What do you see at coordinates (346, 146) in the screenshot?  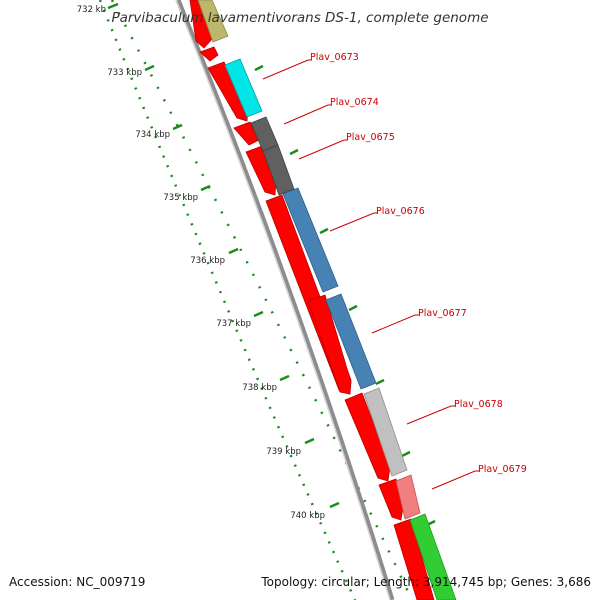 I see `callout-Plav_0675: Plav_0675` at bounding box center [346, 146].